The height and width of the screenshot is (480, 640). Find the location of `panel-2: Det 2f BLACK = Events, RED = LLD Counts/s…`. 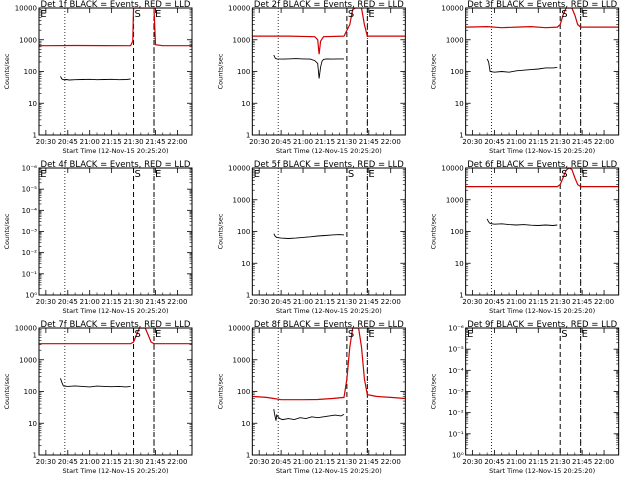

panel-2: Det 2f BLACK = Events, RED = LLD Counts/s… is located at coordinates (311, 77).